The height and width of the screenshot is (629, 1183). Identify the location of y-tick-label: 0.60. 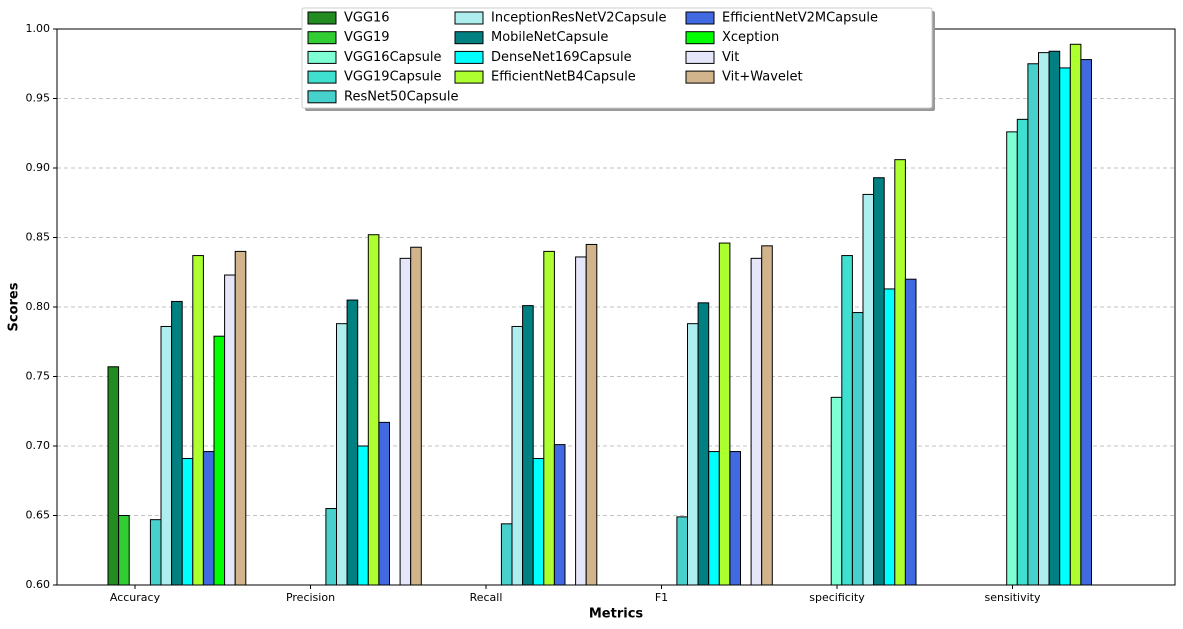
(38, 584).